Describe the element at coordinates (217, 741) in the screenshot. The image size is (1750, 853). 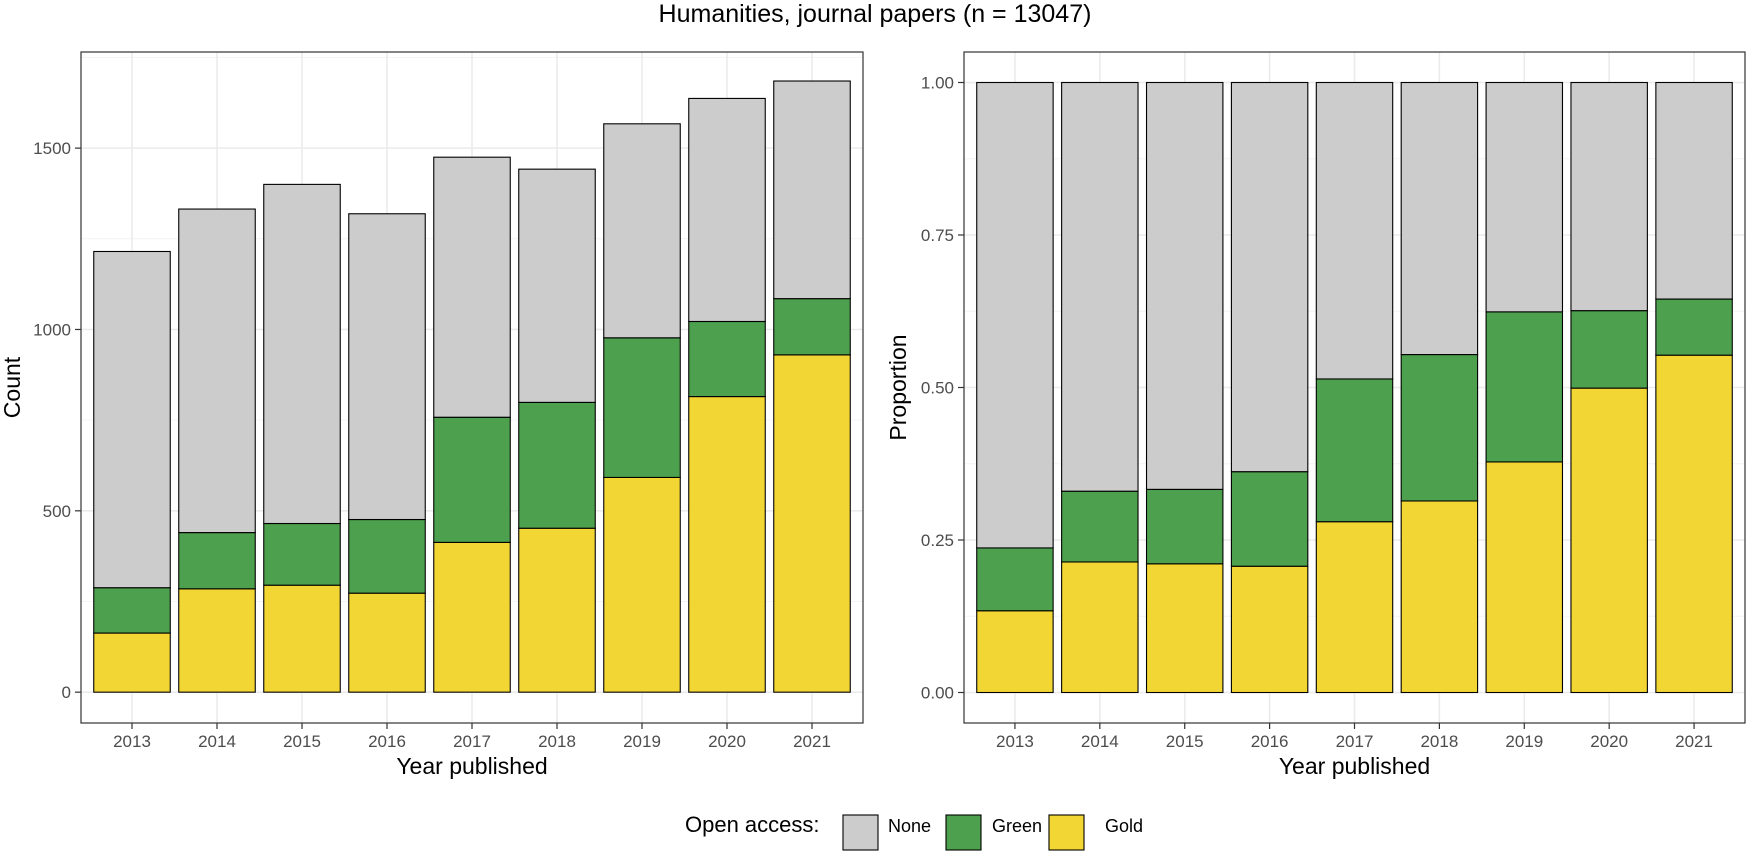
I see `count-x-tick-label: 2014` at that location.